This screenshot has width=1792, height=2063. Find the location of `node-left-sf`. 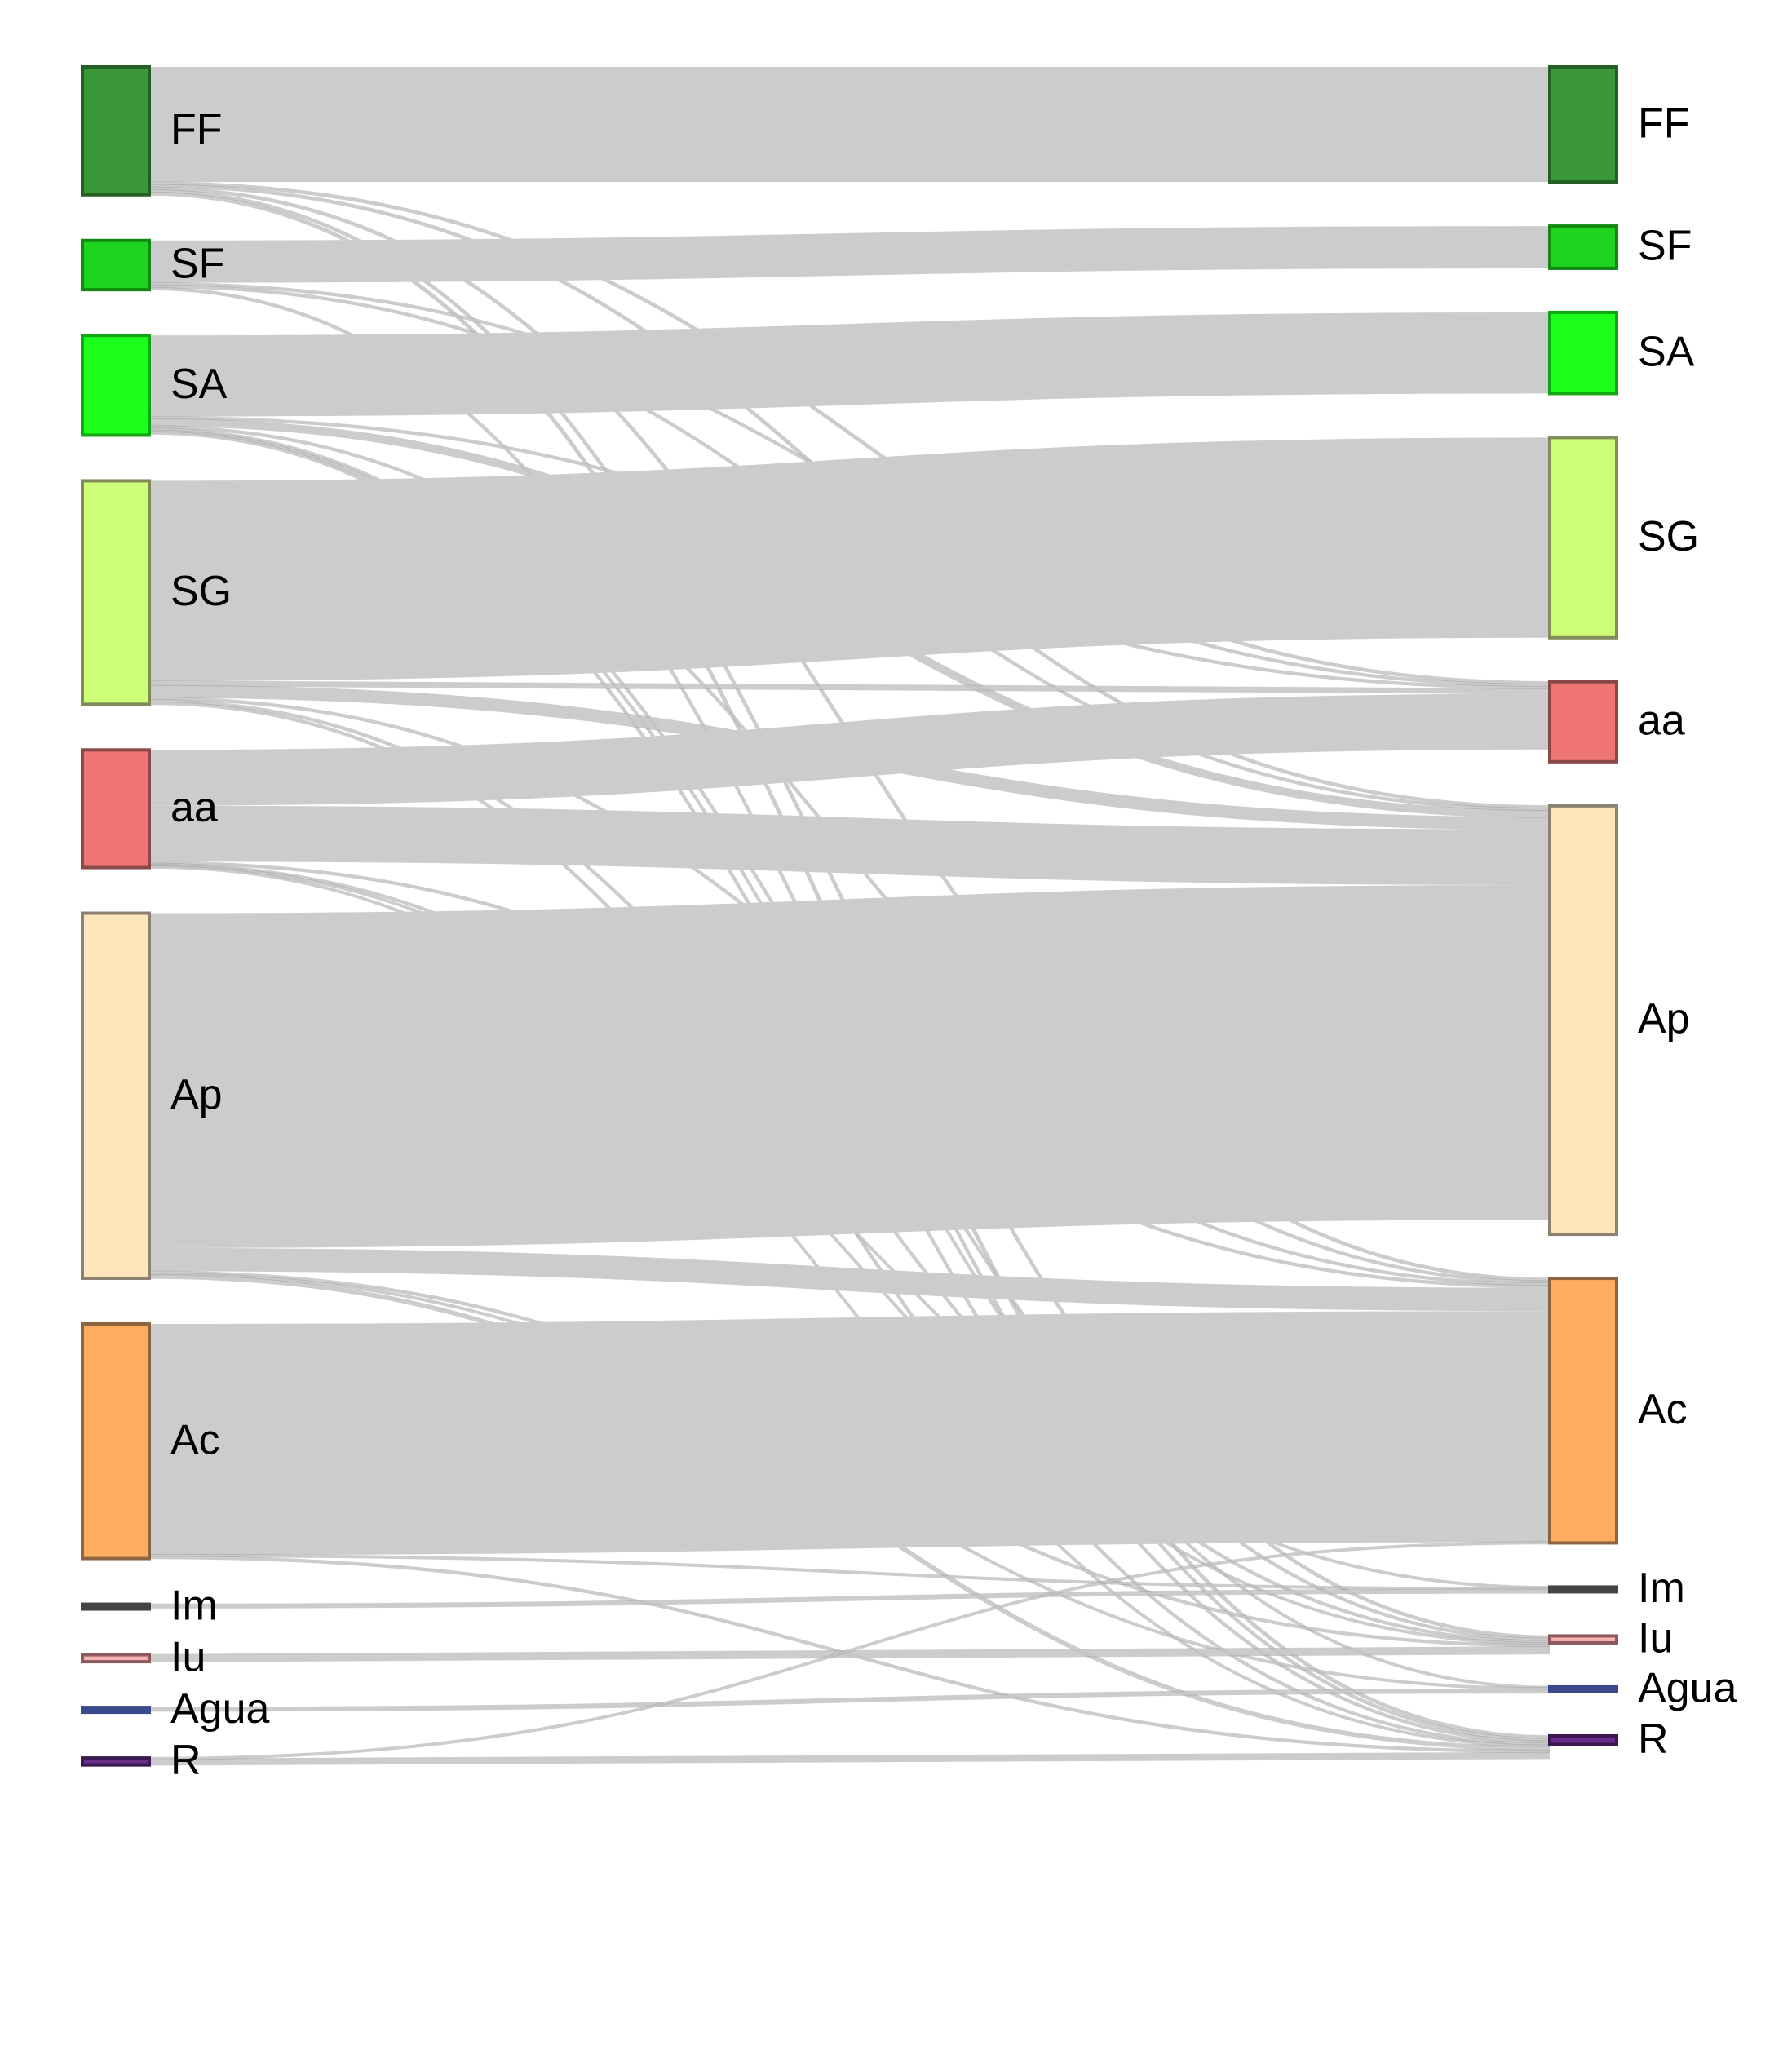

node-left-sf is located at coordinates (116, 265).